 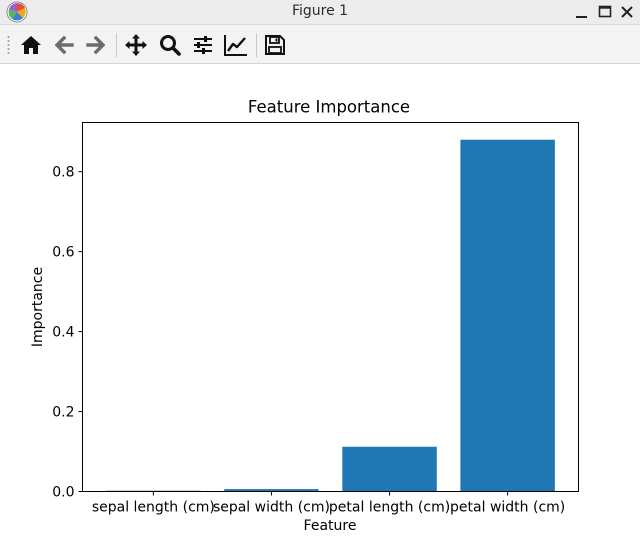 I want to click on configure-subplots-button, so click(x=203, y=45).